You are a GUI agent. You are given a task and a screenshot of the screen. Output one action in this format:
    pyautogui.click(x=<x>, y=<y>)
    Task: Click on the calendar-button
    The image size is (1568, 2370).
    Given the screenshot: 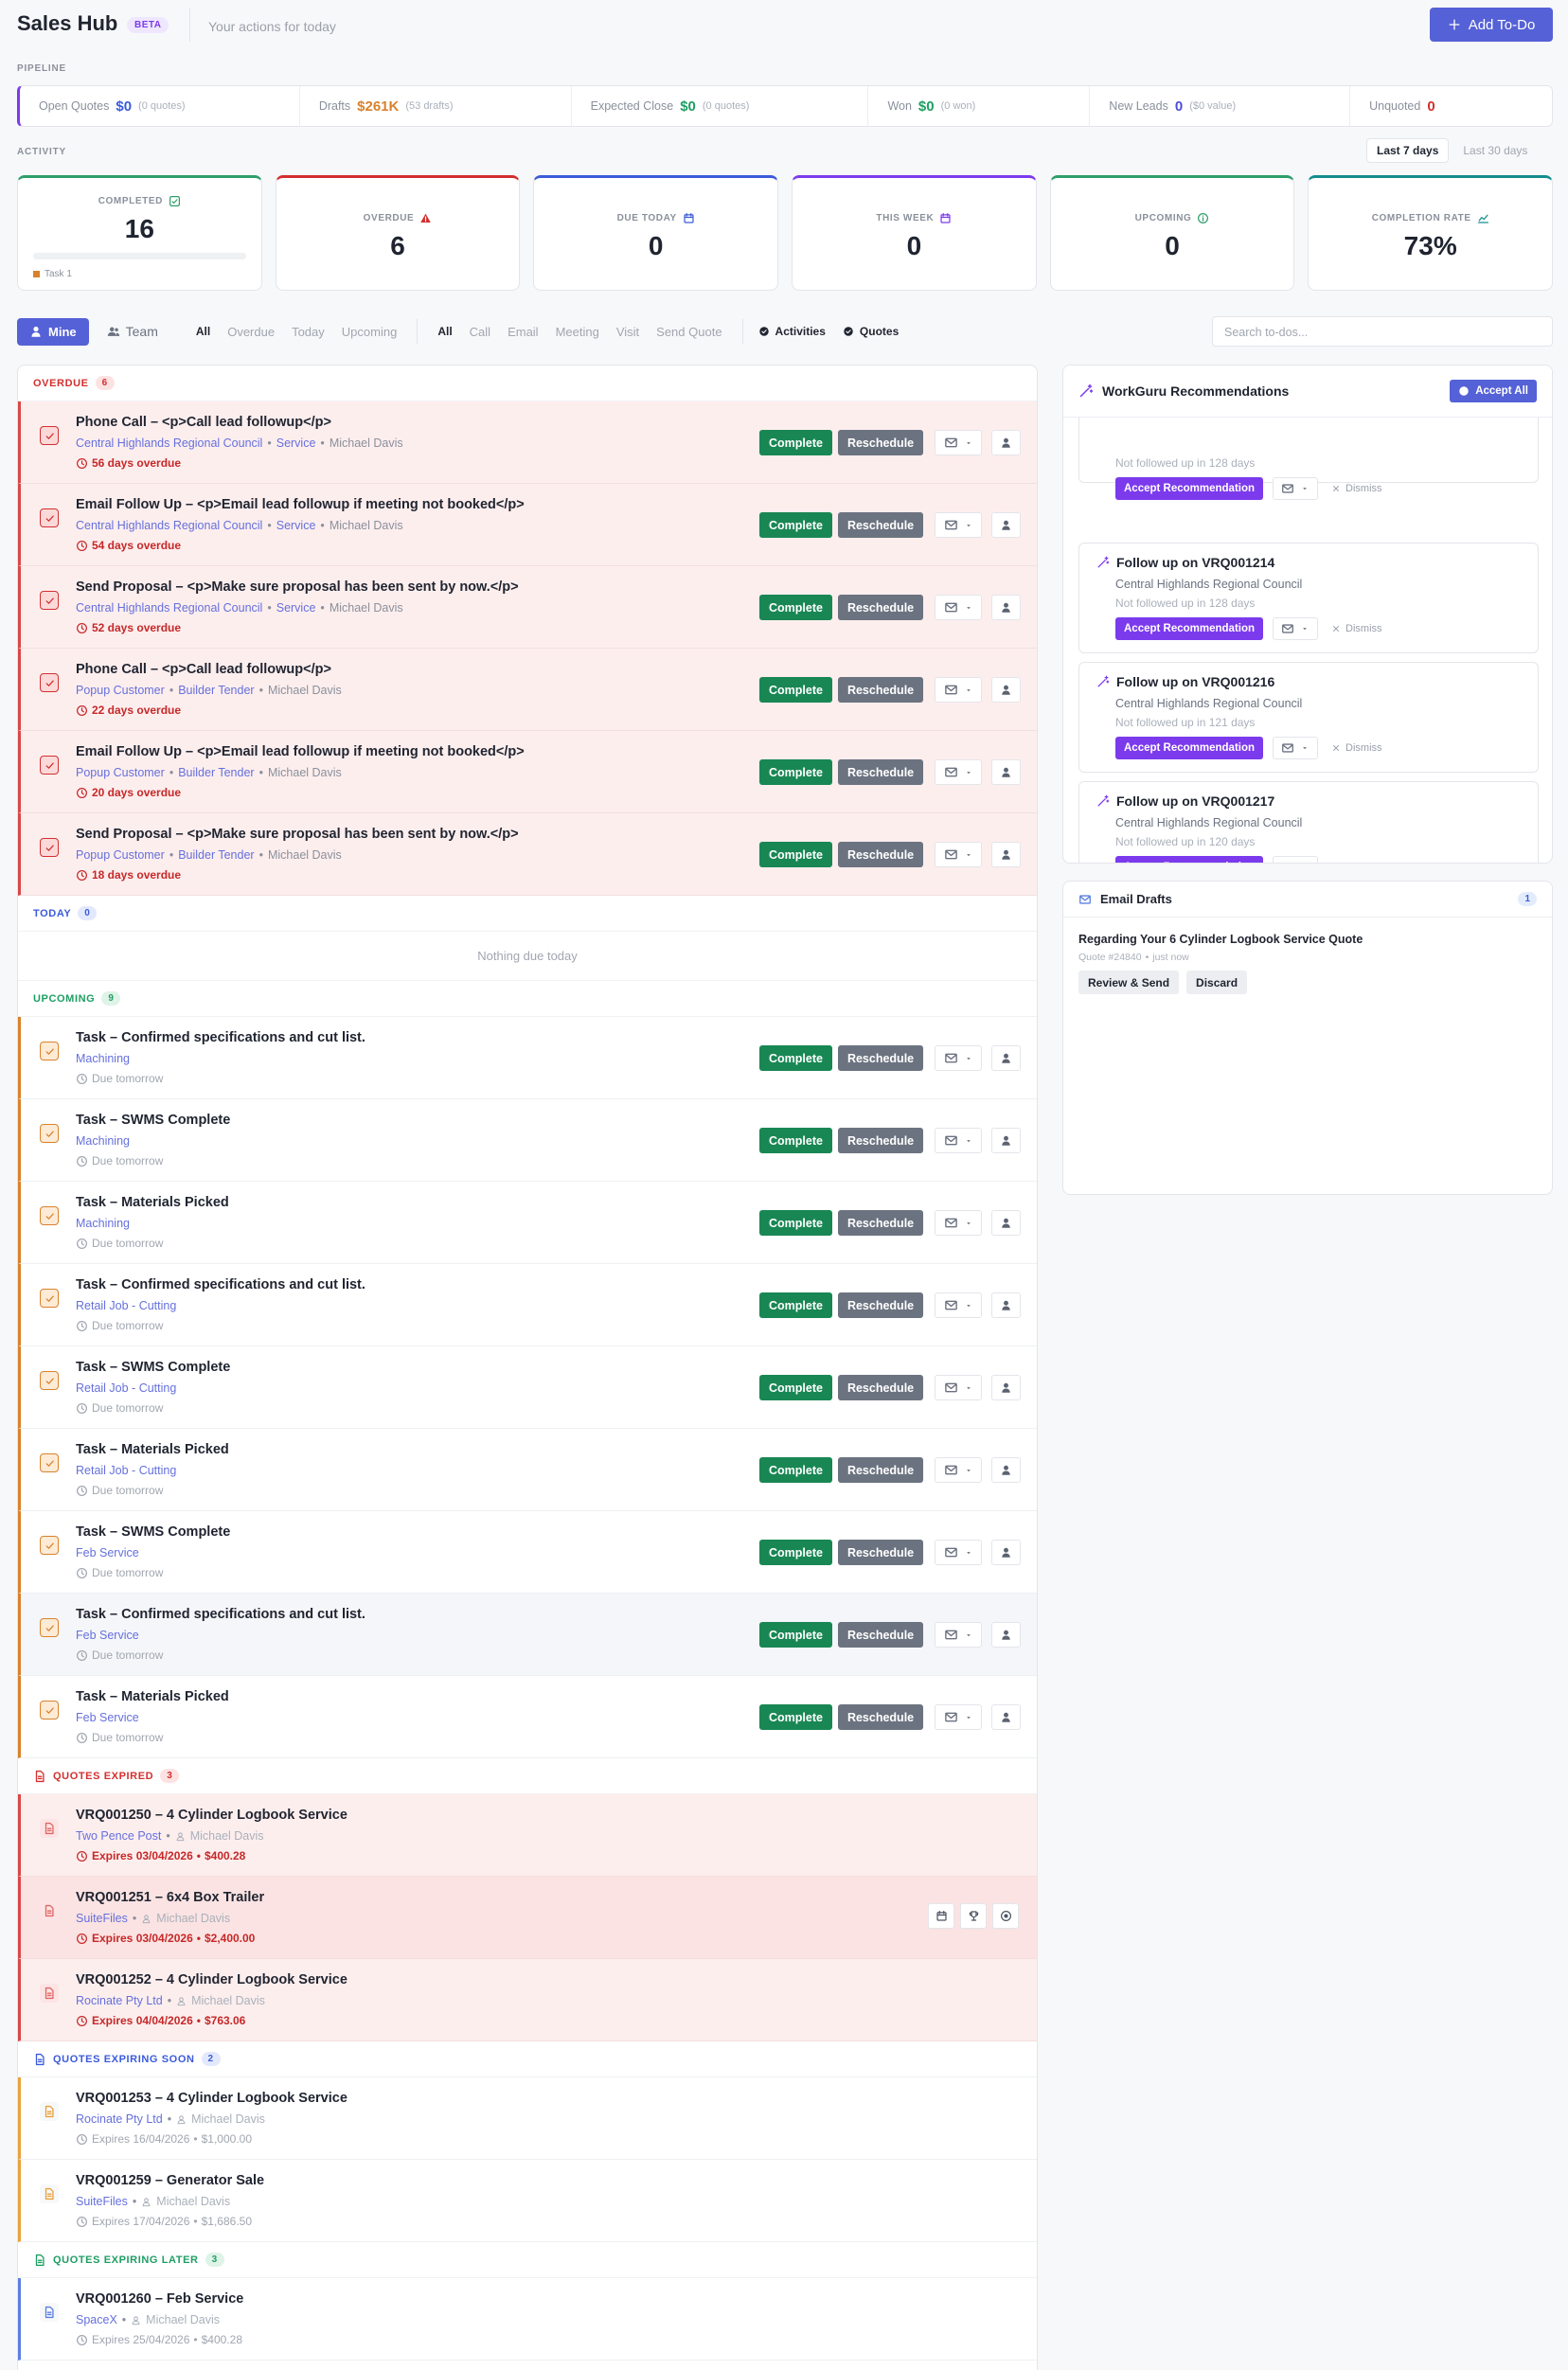 What is the action you would take?
    pyautogui.click(x=941, y=1916)
    